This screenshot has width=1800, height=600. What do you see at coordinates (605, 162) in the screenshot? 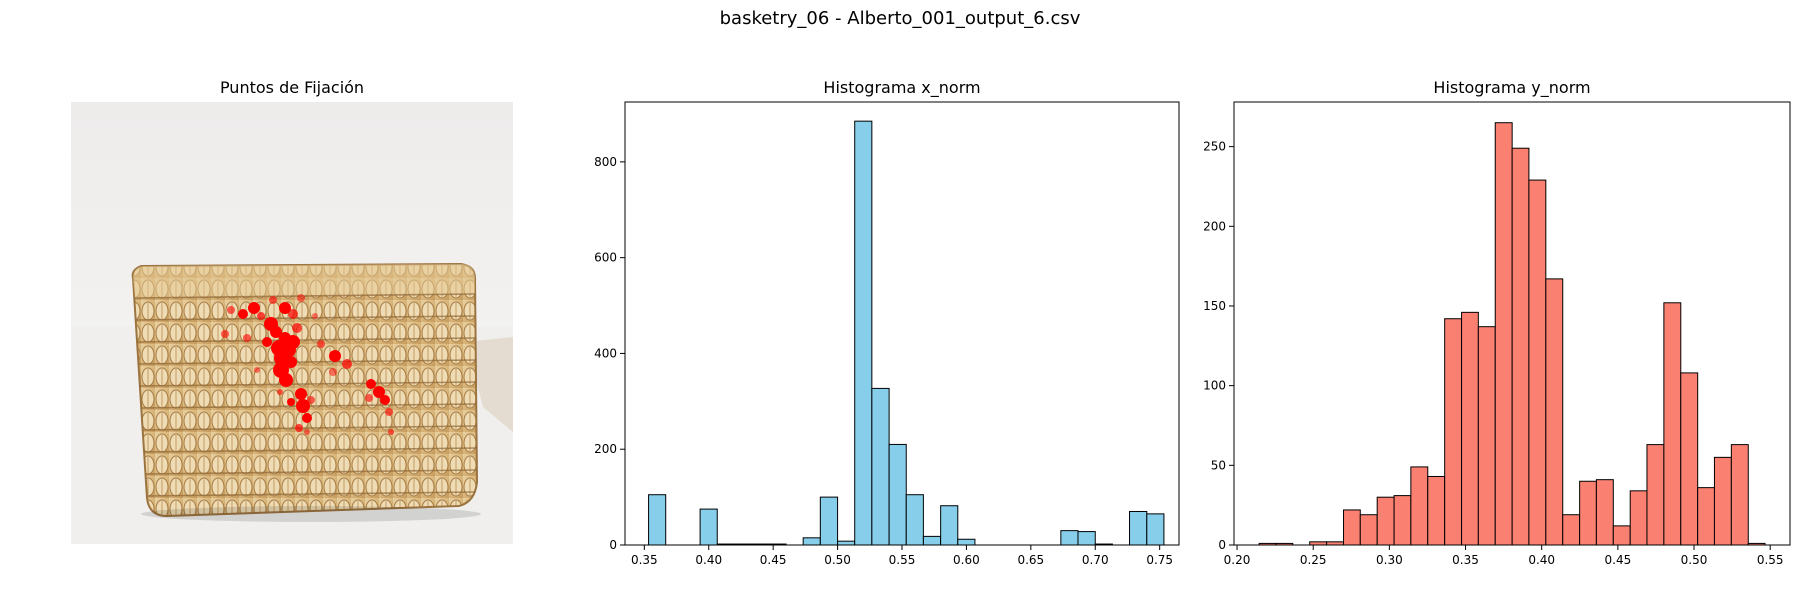
I see `y-tick-label: 800` at bounding box center [605, 162].